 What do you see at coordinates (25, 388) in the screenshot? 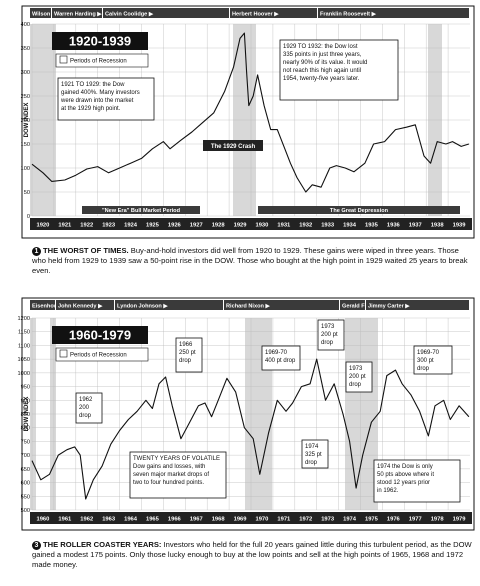
I see `y-tick-label: 950` at bounding box center [25, 388].